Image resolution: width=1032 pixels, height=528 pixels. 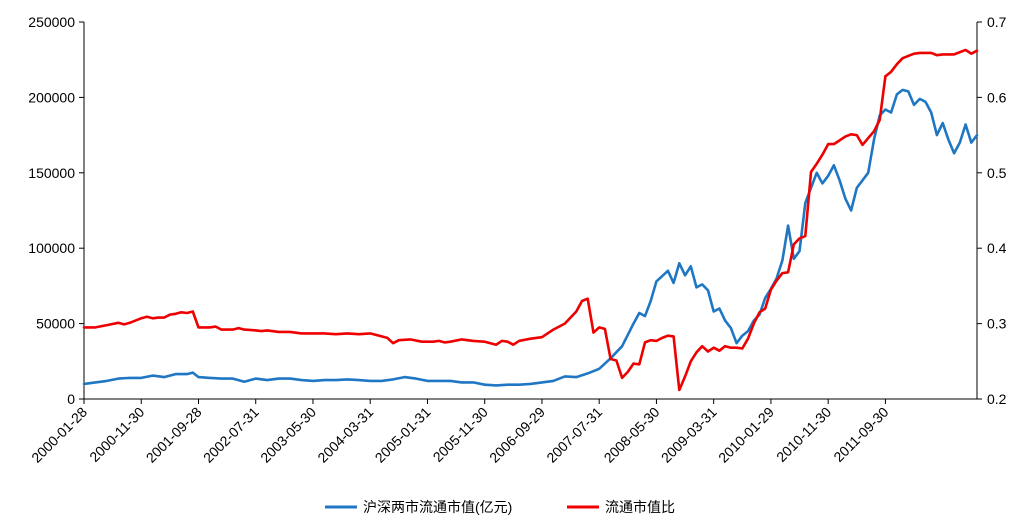 I want to click on left-y-tick-label: 150000, so click(x=51, y=173).